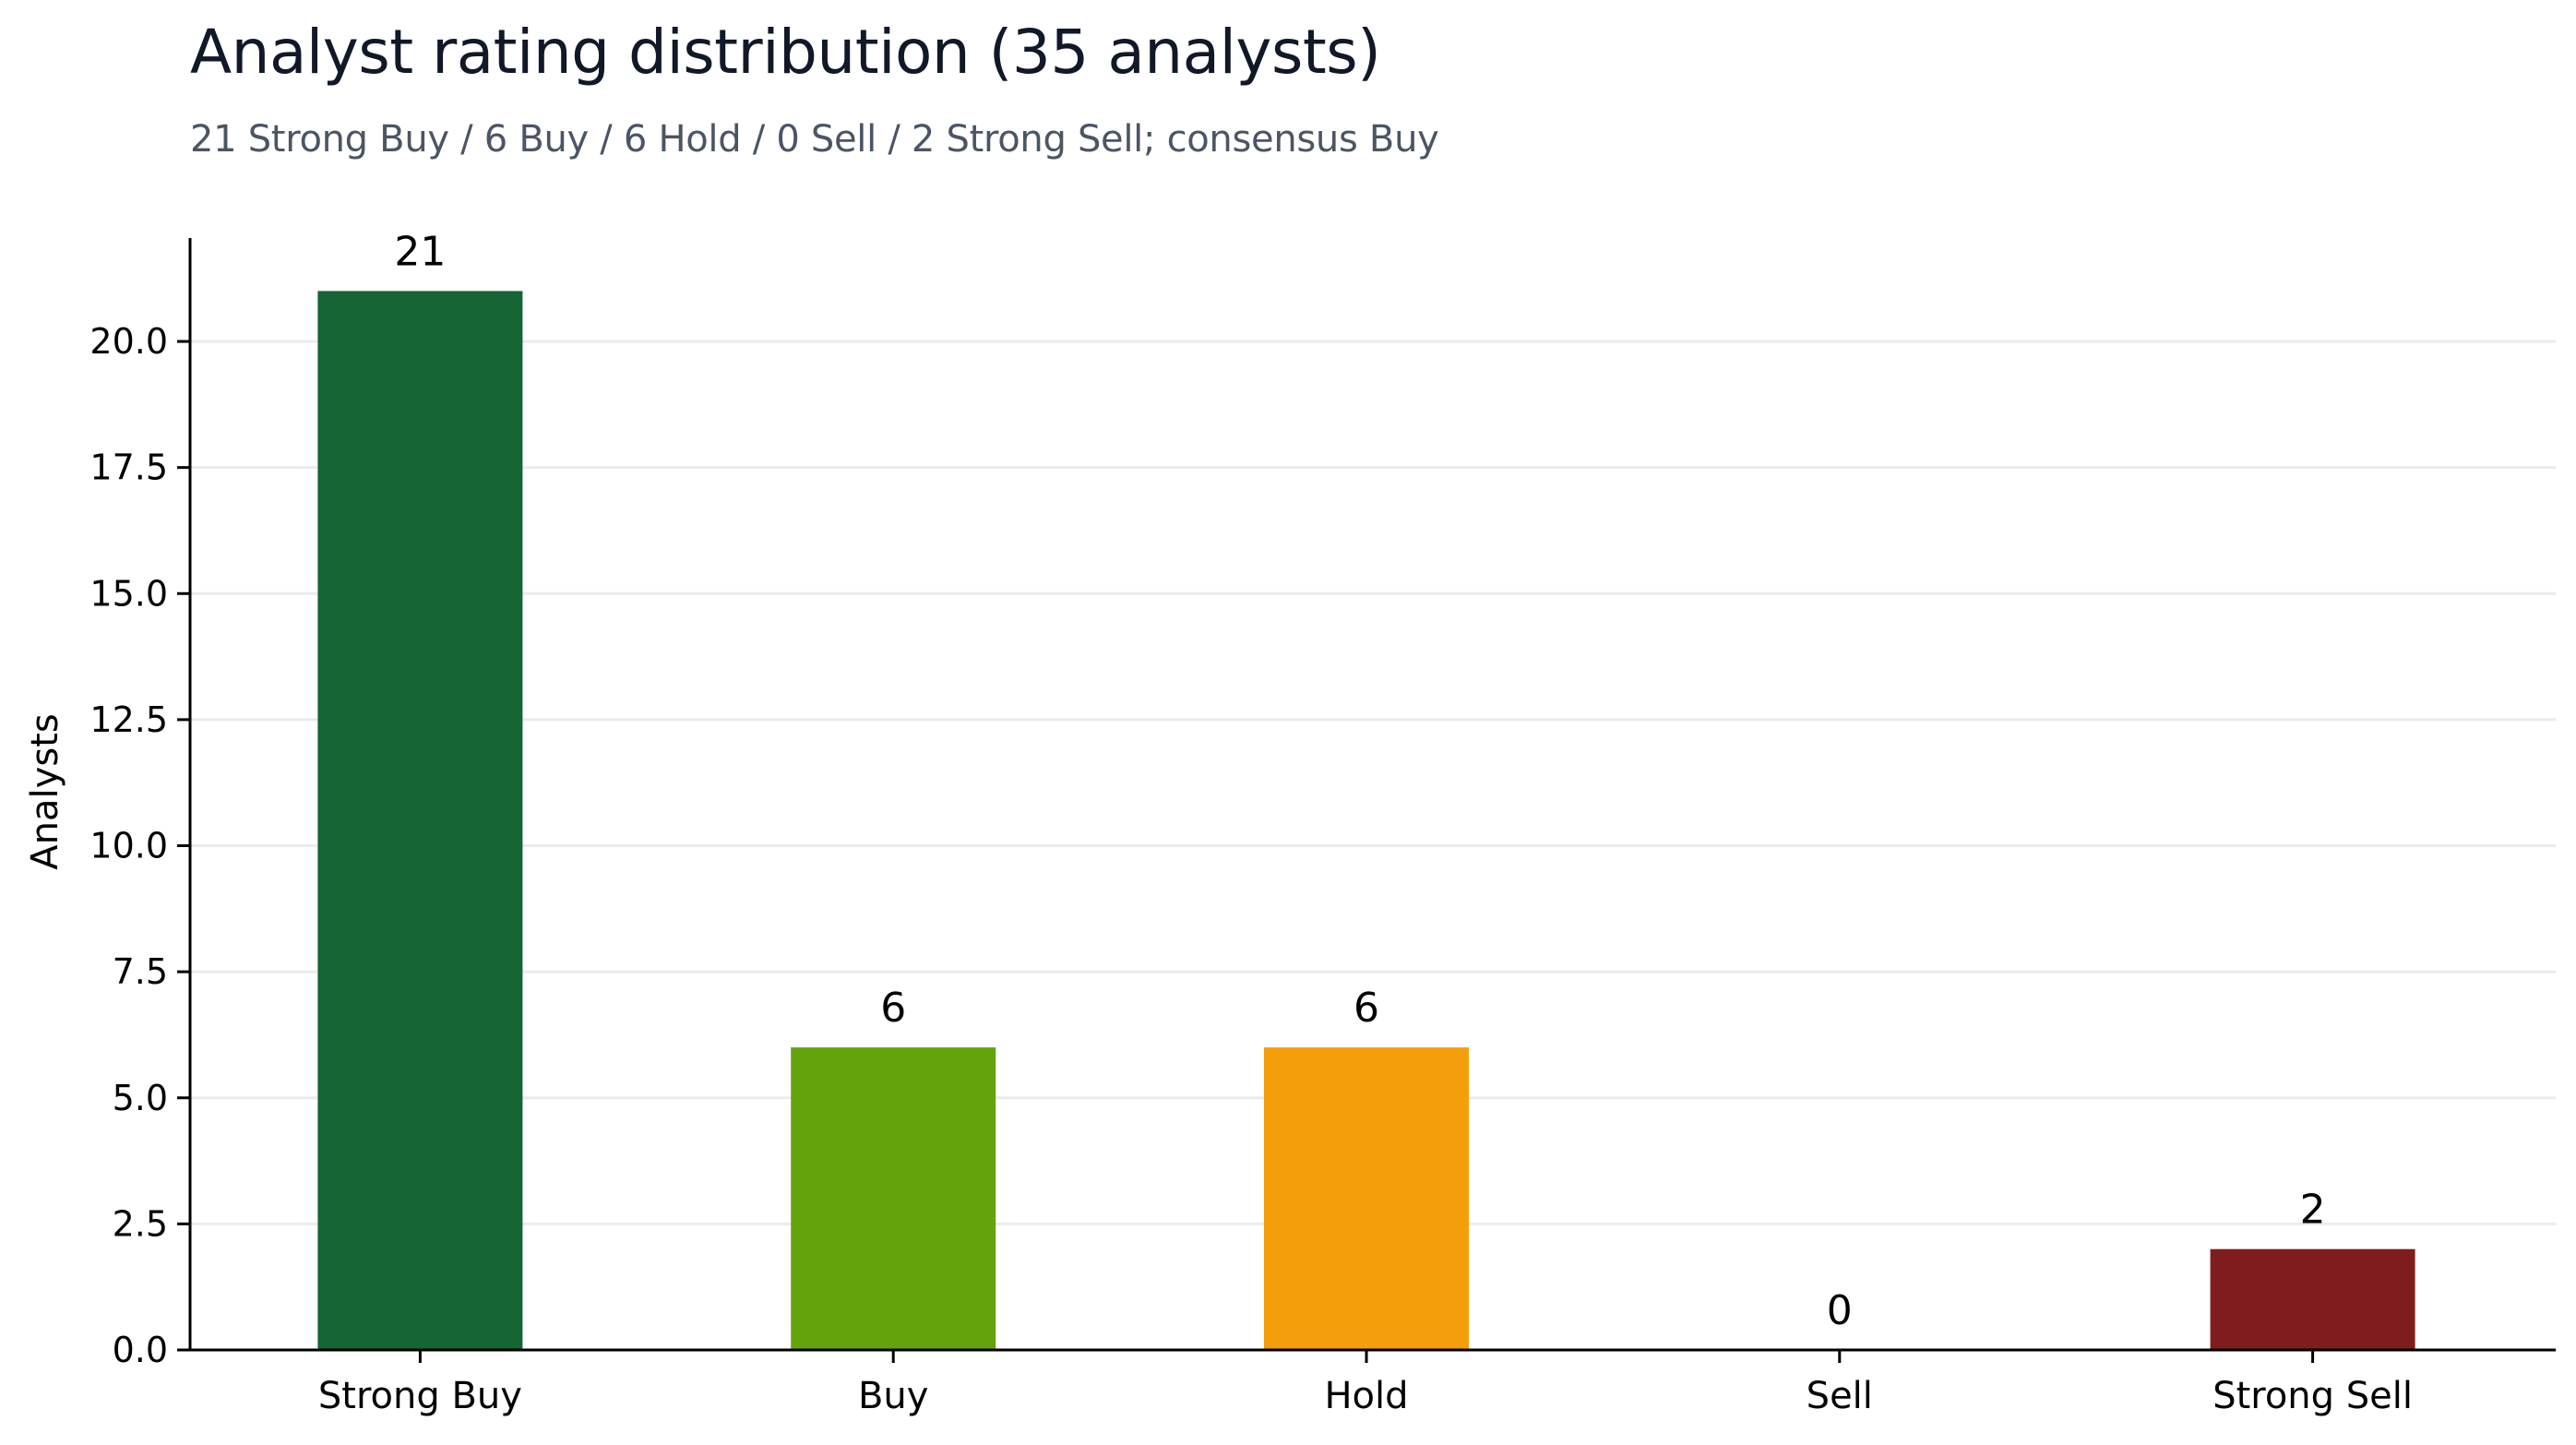  What do you see at coordinates (1840, 1310) in the screenshot?
I see `bar-value-label: 0` at bounding box center [1840, 1310].